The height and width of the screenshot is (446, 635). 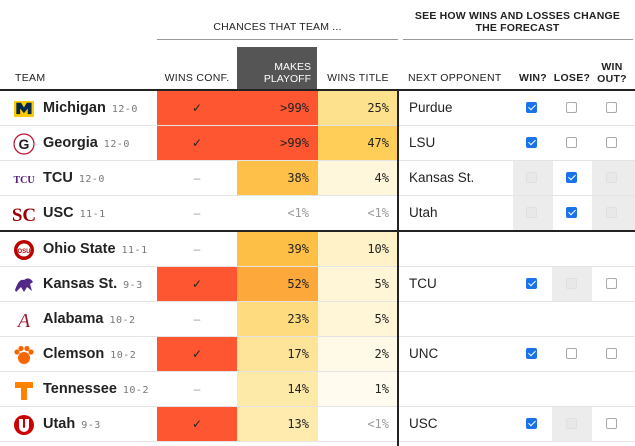 I want to click on team-col-header: TEAM, so click(x=30, y=78).